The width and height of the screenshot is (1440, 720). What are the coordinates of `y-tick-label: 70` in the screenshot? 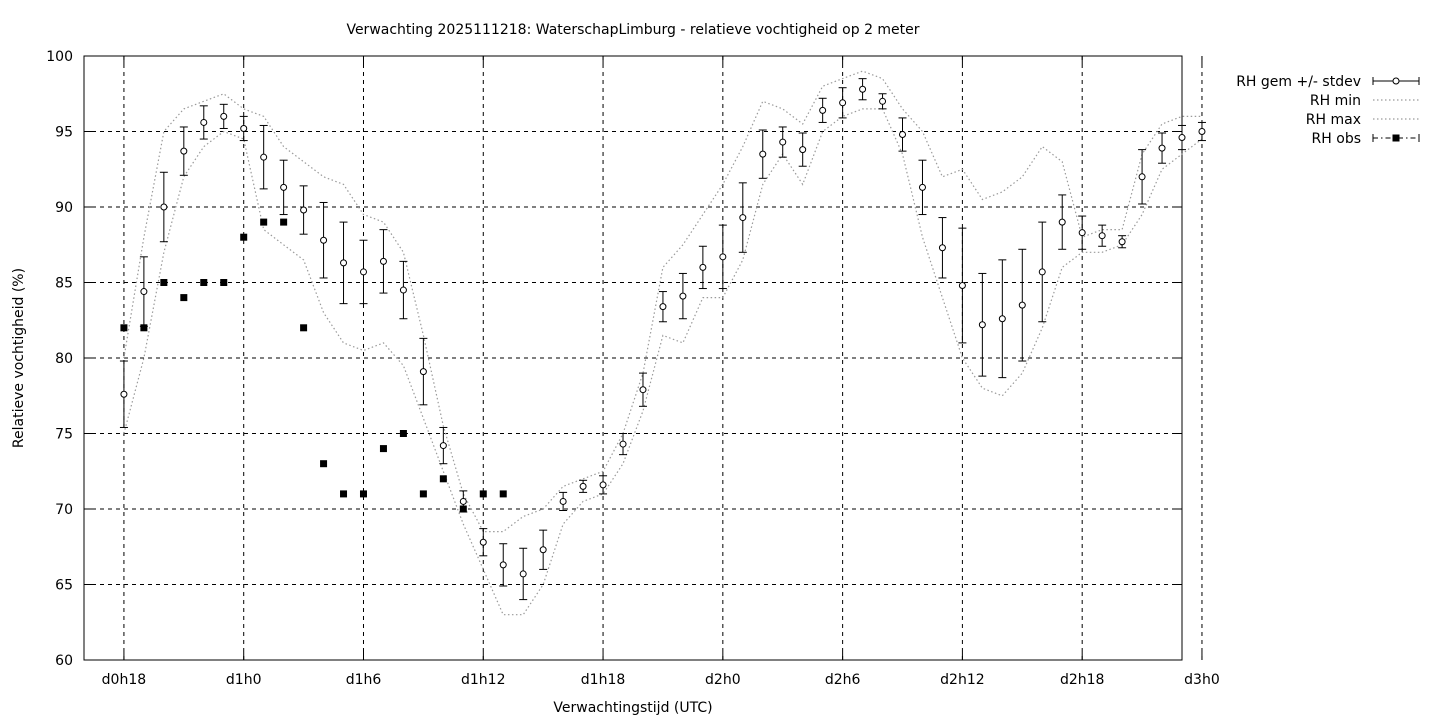 It's located at (64, 510).